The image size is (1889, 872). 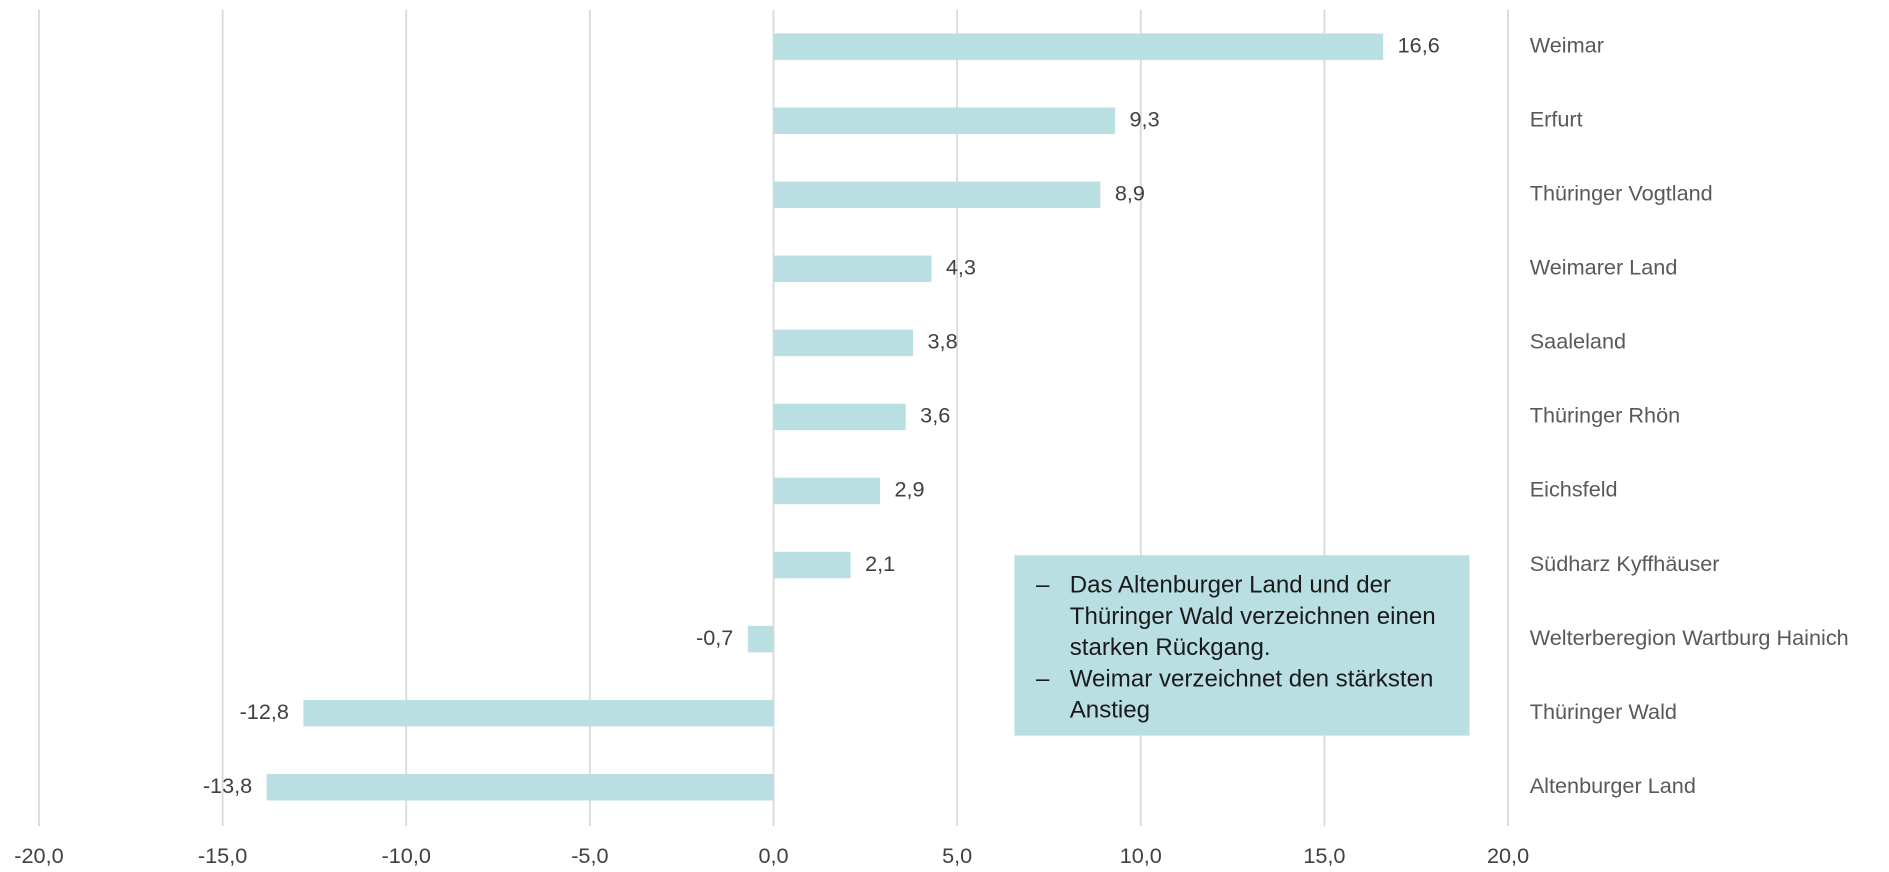 I want to click on value-label: 8,9, so click(x=1130, y=192).